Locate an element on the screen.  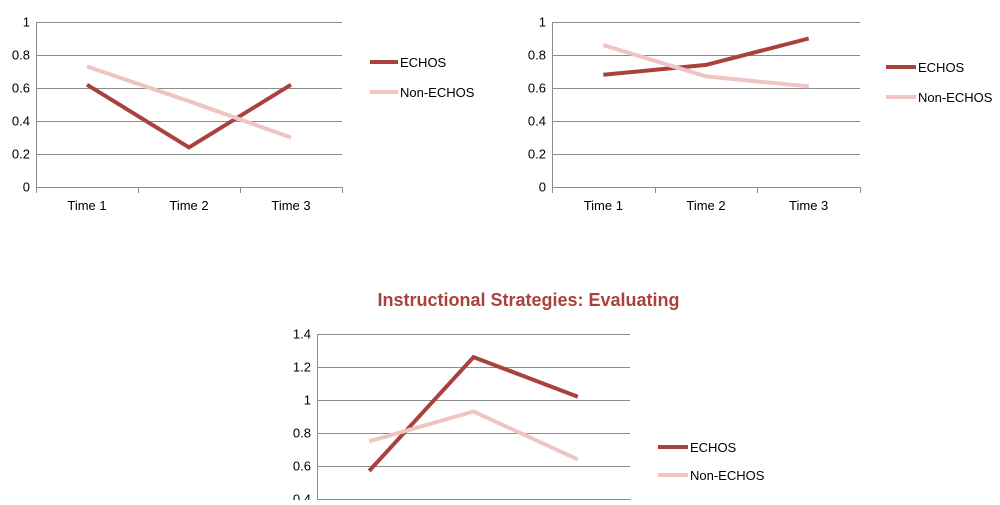
chart-title: Instructional Strategies: Evaluating is located at coordinates (528, 300).